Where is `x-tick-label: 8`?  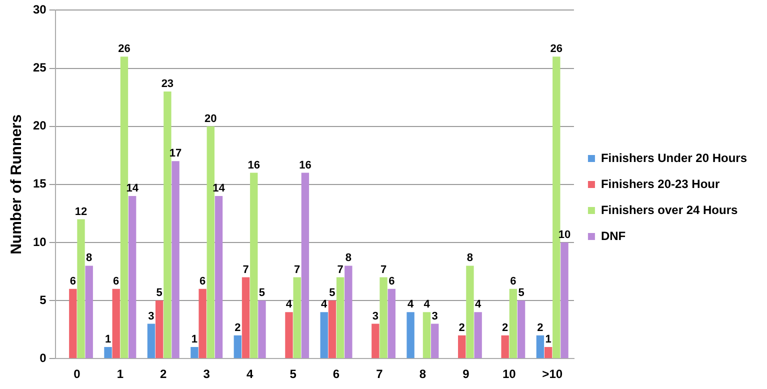 x-tick-label: 8 is located at coordinates (422, 374).